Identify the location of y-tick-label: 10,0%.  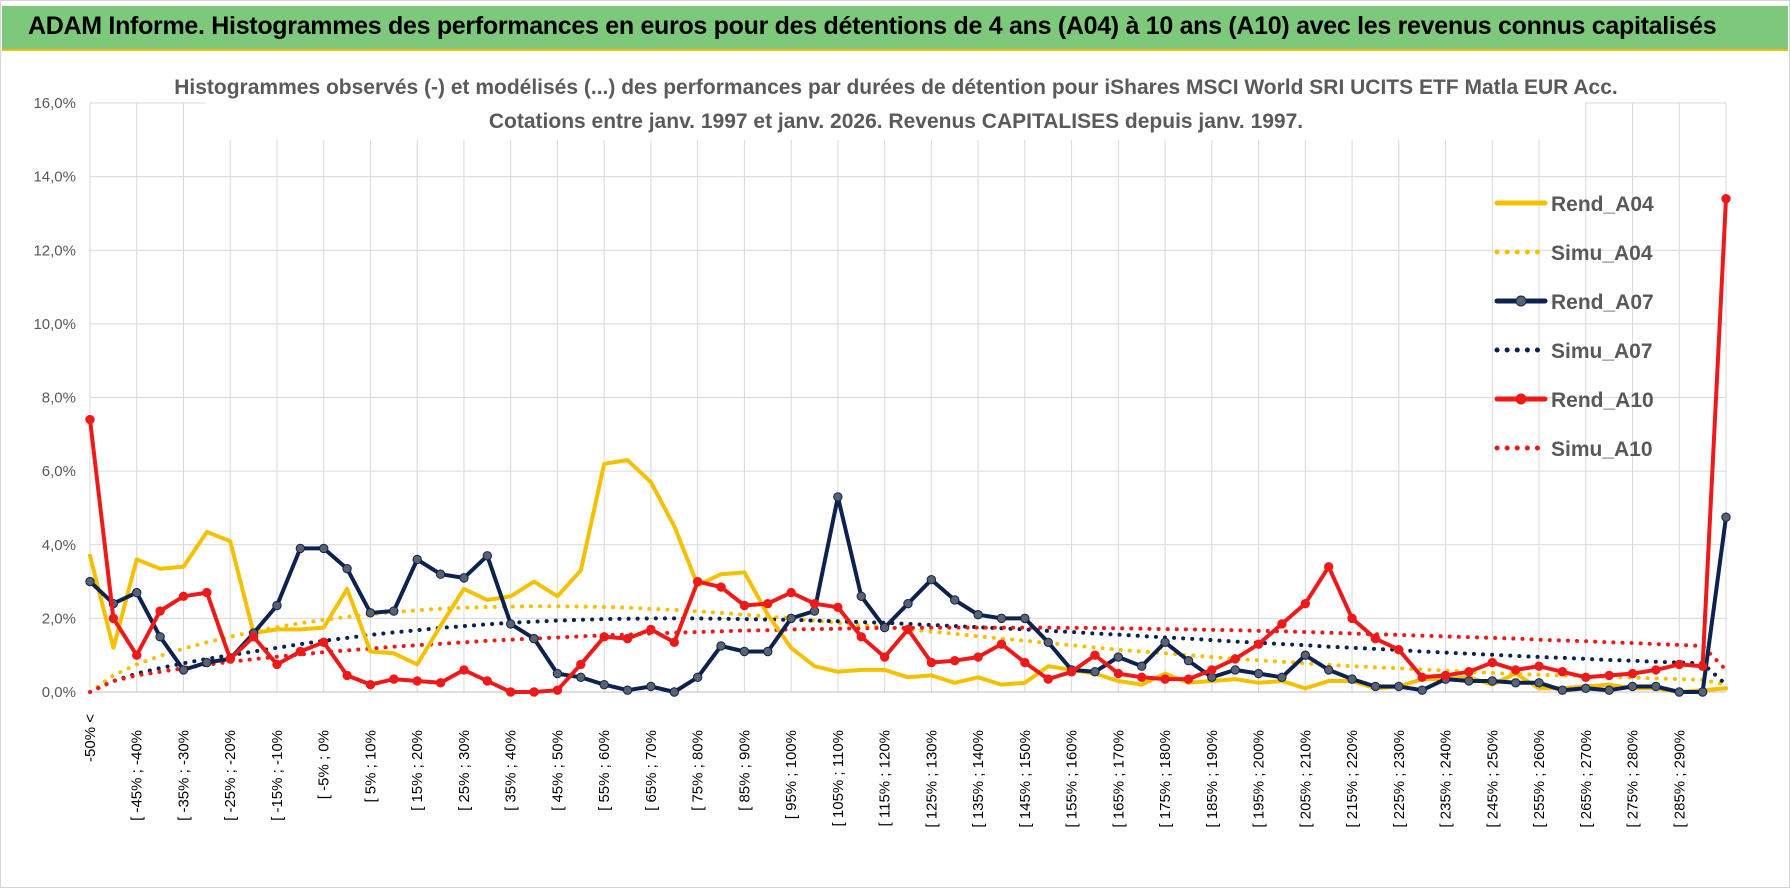
(54, 324).